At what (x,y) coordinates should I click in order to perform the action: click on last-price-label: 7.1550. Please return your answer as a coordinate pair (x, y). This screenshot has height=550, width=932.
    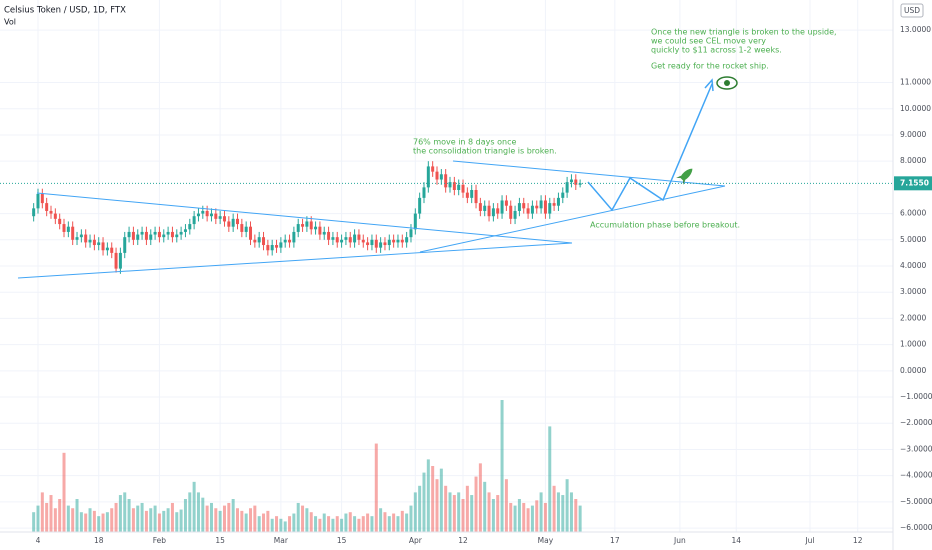
    Looking at the image, I should click on (914, 182).